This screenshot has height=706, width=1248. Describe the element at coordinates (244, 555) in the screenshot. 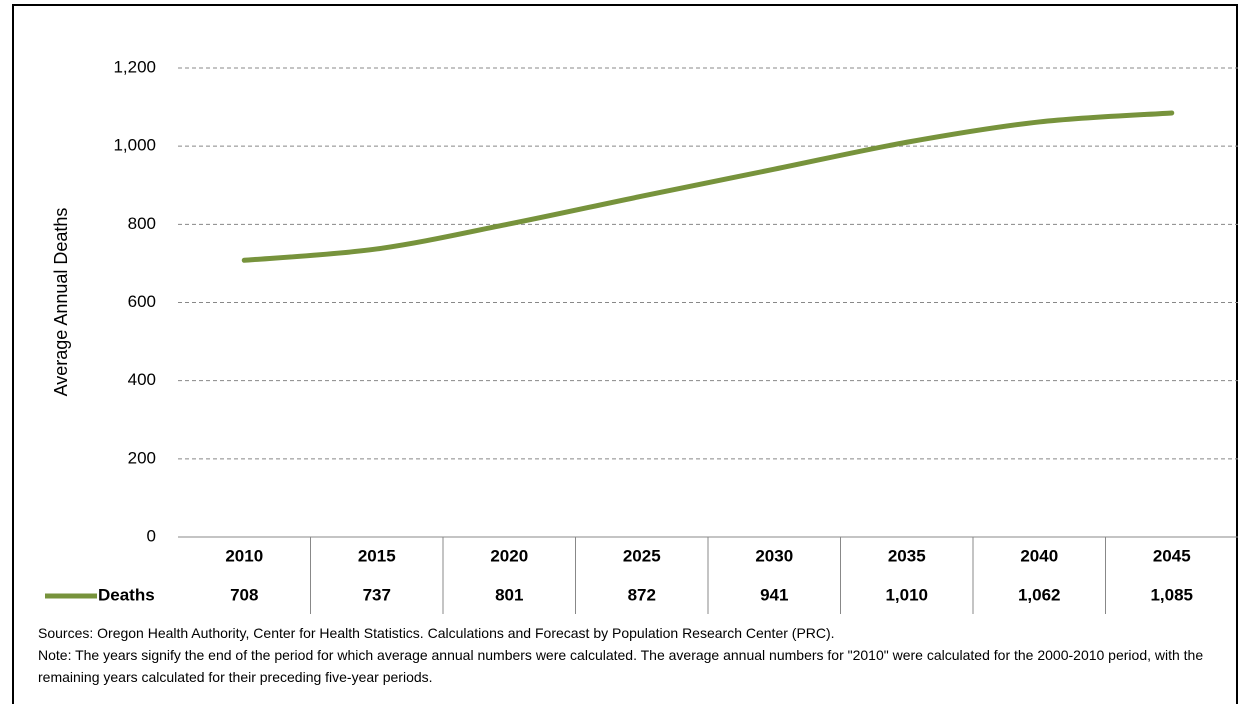

I see `x-tick-label: 2010` at that location.